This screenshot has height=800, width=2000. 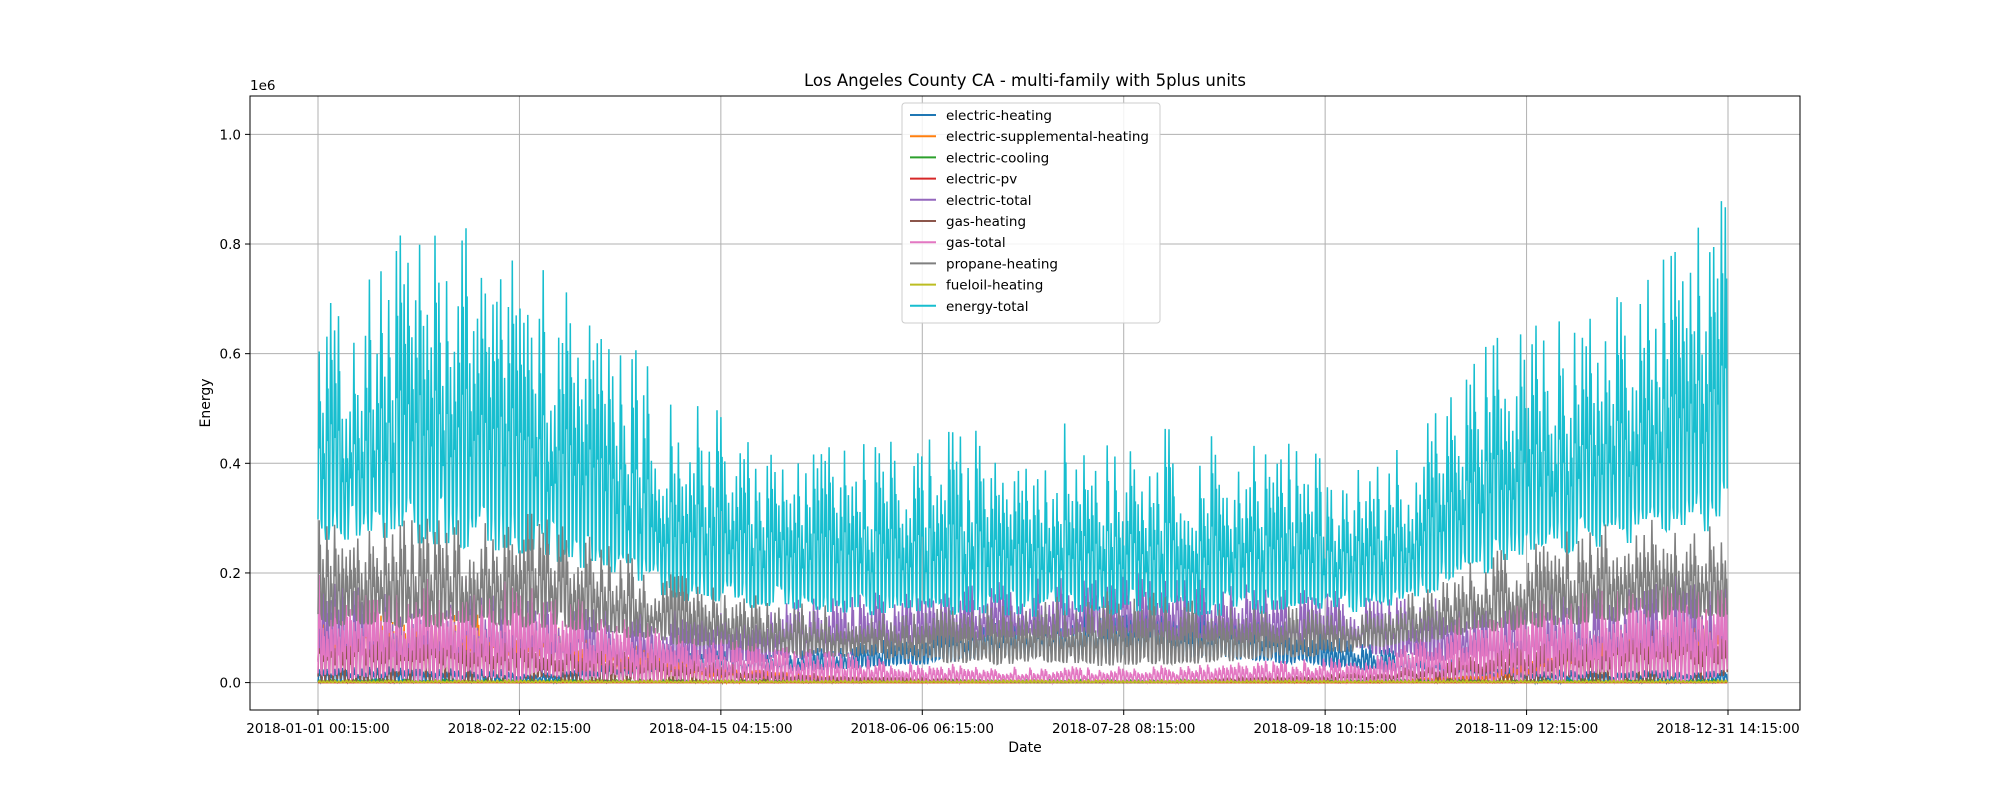 What do you see at coordinates (999, 116) in the screenshot?
I see `legend-entry: electric-heating` at bounding box center [999, 116].